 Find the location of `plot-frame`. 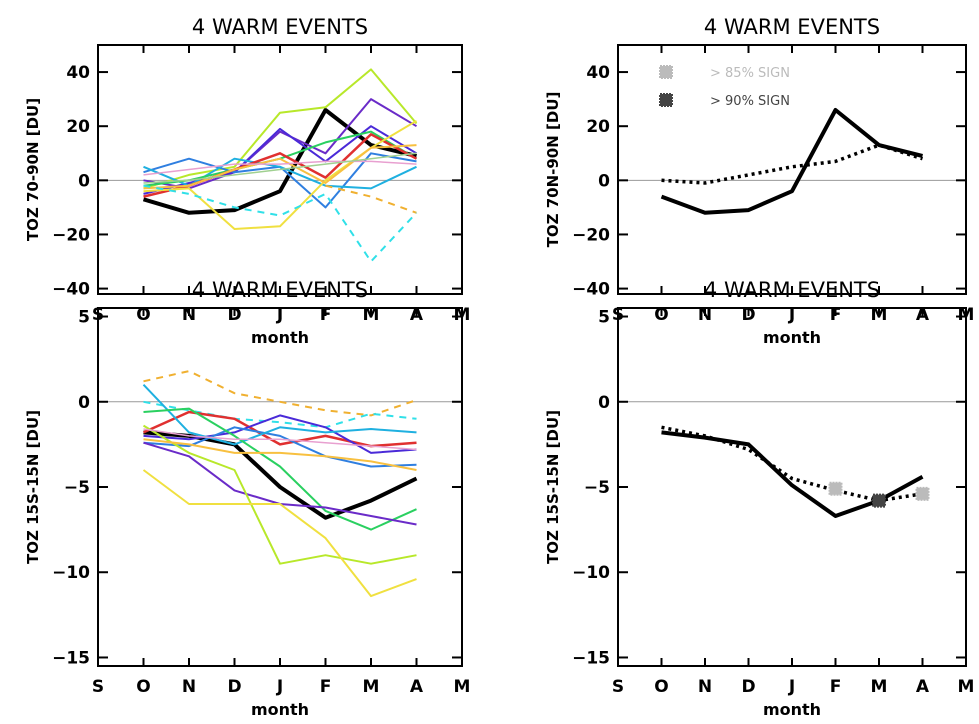

plot-frame is located at coordinates (792, 169).